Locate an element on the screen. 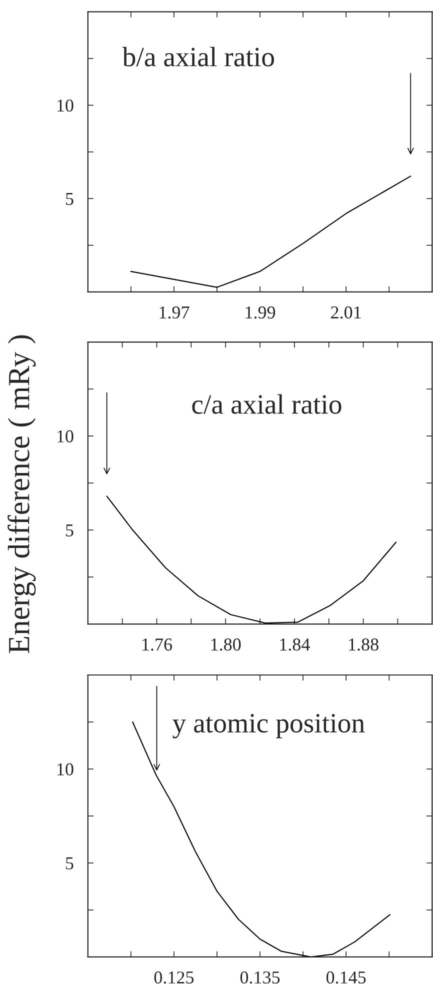 Image resolution: width=433 pixels, height=988 pixels. annotation: b/a axial ratio is located at coordinates (198, 56).